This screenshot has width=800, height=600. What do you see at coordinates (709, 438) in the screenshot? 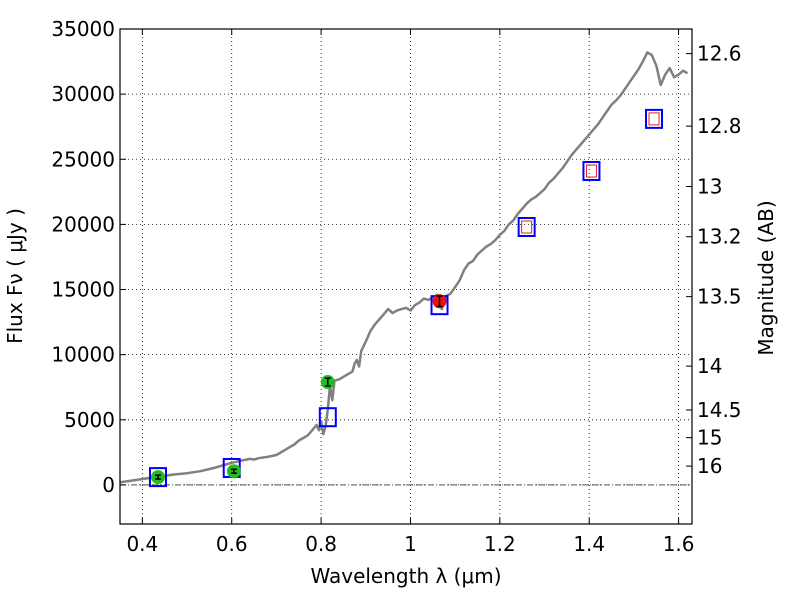
I see `mag-tick-label: 15` at bounding box center [709, 438].